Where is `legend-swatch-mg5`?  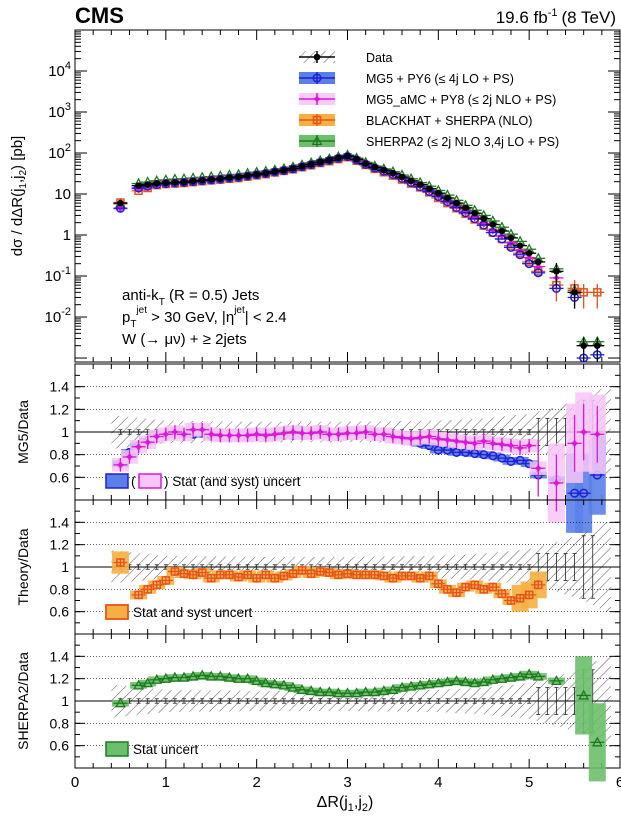 legend-swatch-mg5 is located at coordinates (117, 481).